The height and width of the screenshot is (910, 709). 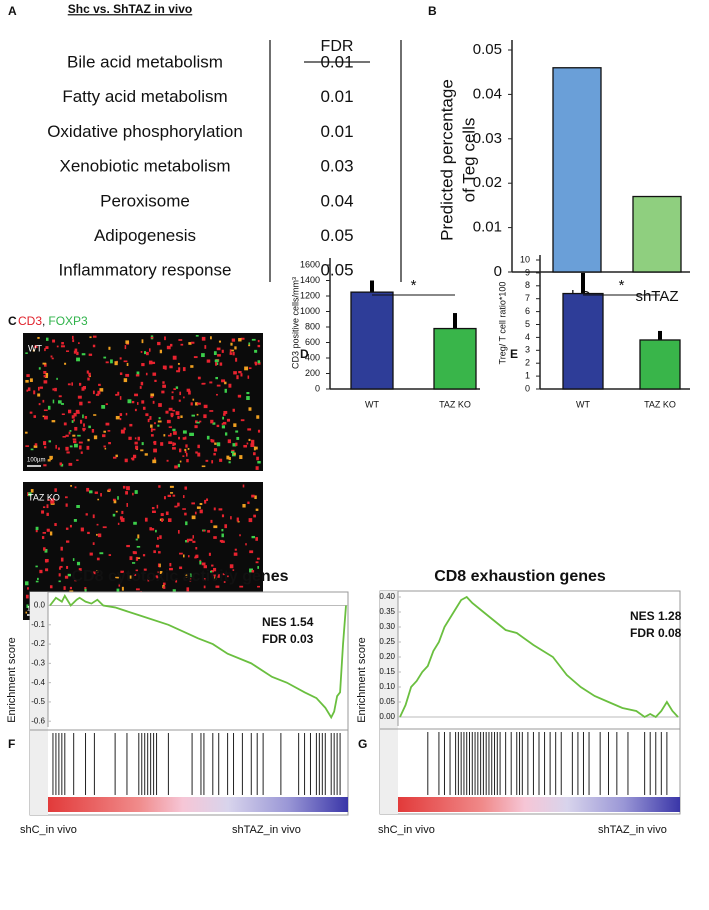 I want to click on y-tick-label: 0.25, so click(x=387, y=641).